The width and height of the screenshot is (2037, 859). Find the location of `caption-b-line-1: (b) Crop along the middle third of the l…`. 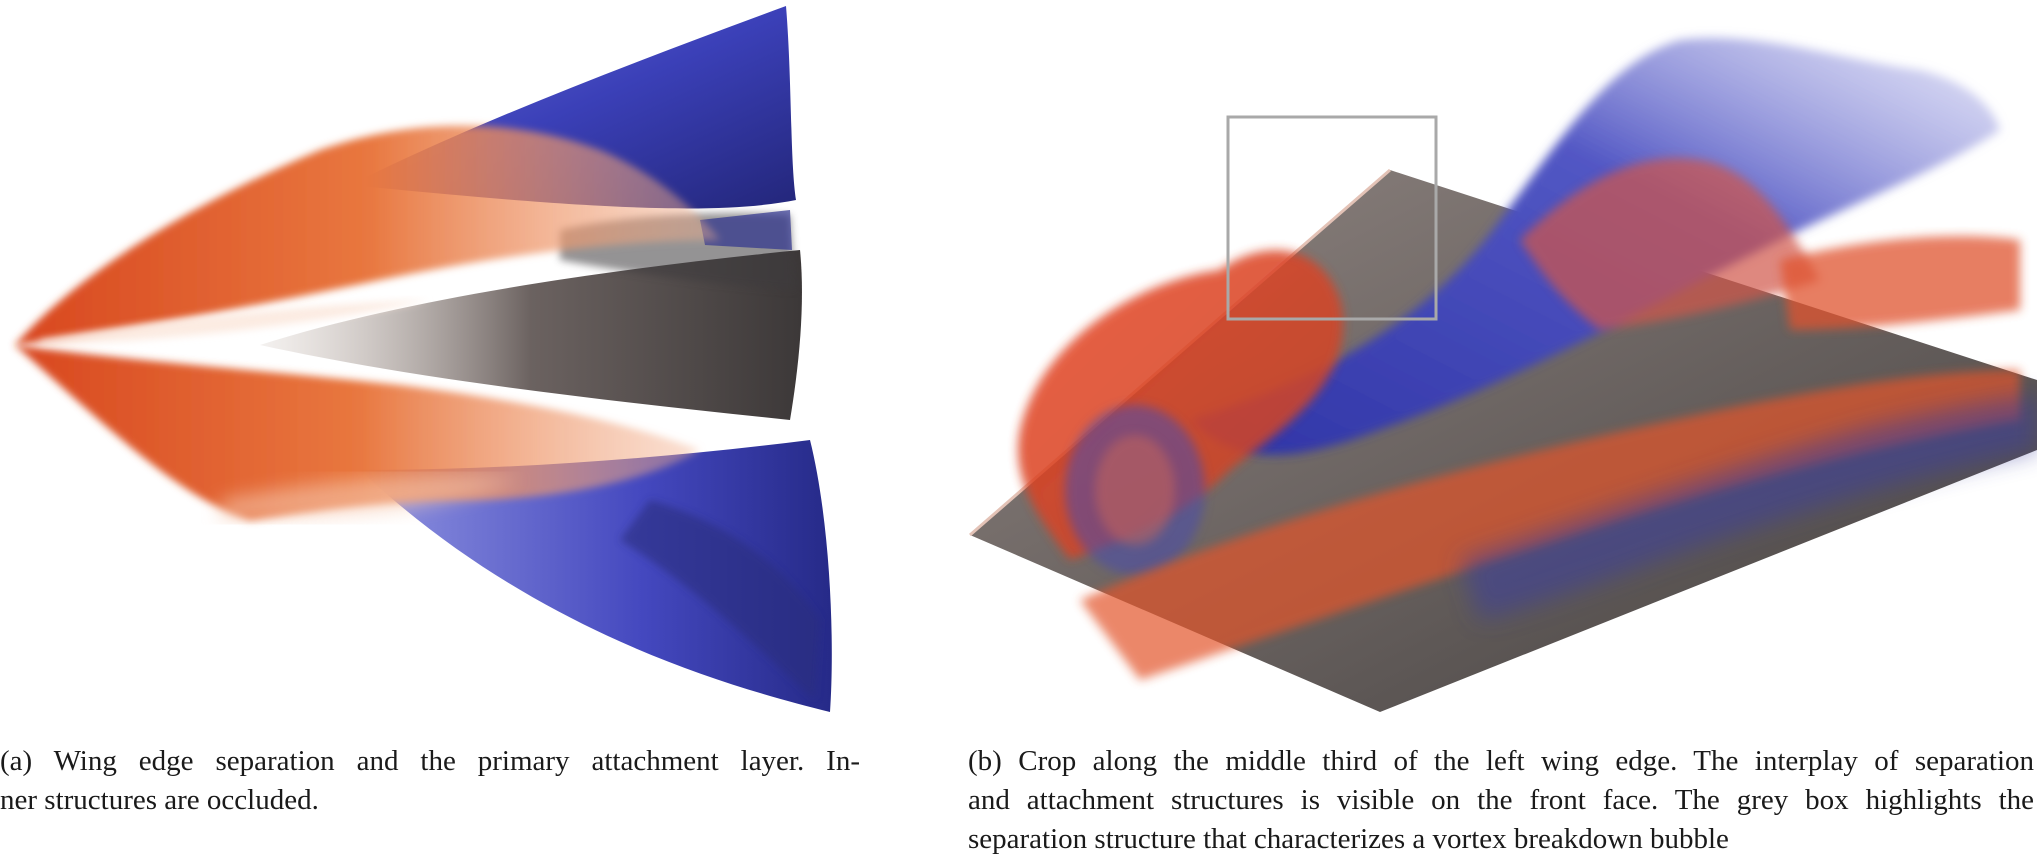

caption-b-line-1: (b) Crop along the middle third of the l… is located at coordinates (1501, 761).